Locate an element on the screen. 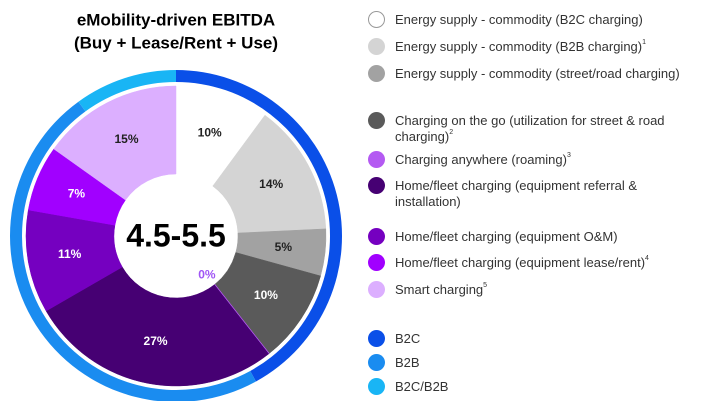 Image resolution: width=713 pixels, height=401 pixels. legend-label: Charging anywhere (roaming)3 is located at coordinates (545, 160).